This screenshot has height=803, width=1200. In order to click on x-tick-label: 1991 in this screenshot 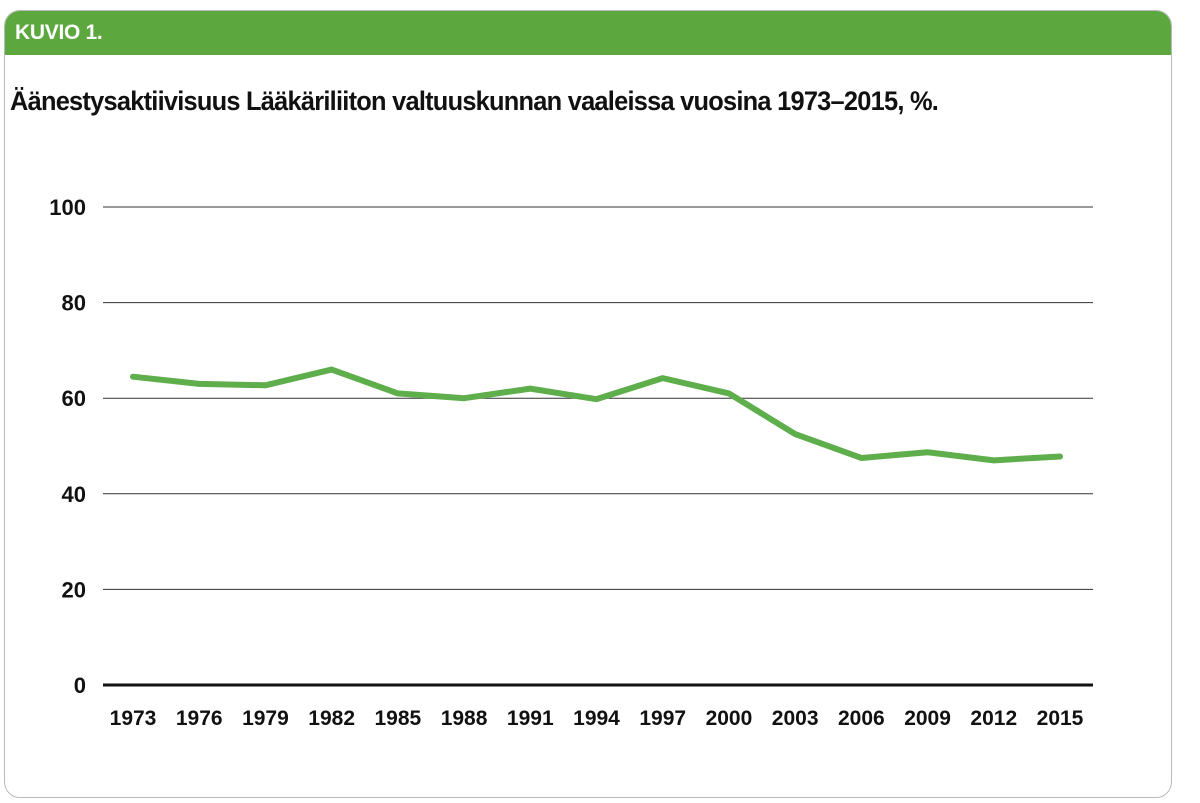, I will do `click(530, 718)`.